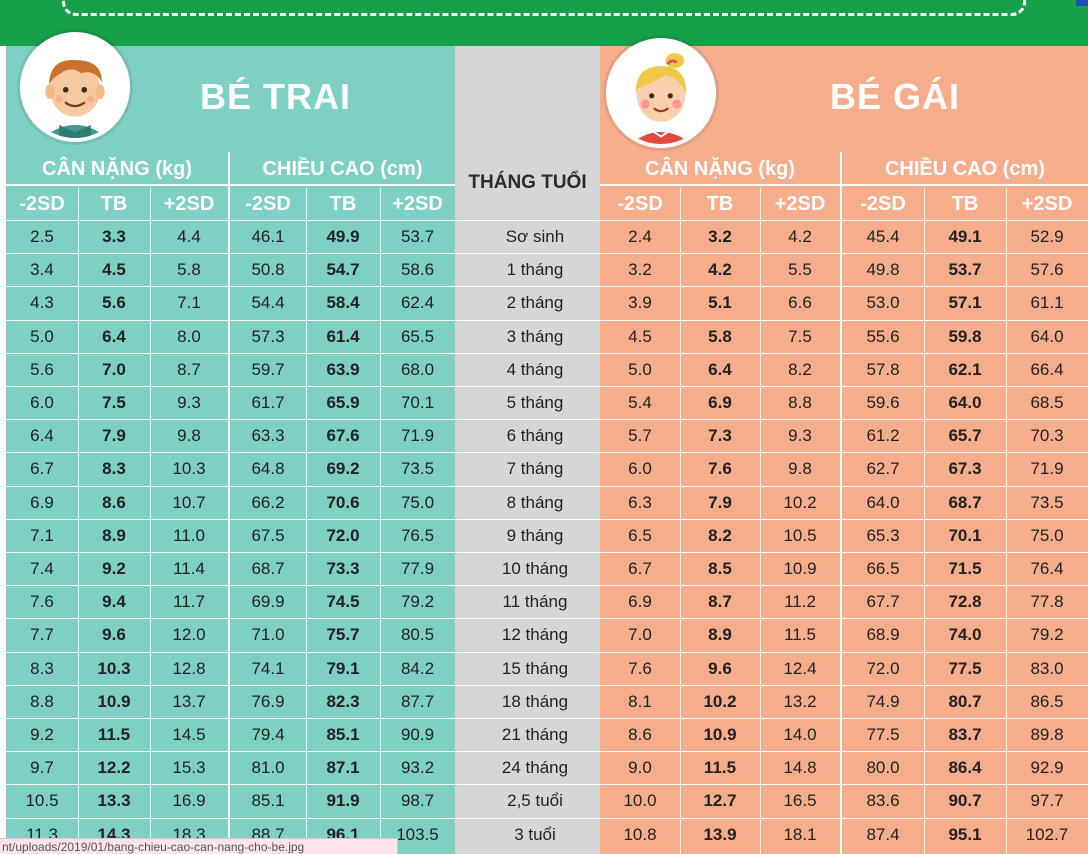 This screenshot has width=1088, height=854. Describe the element at coordinates (883, 236) in the screenshot. I see `girl-cell: 45.4` at that location.